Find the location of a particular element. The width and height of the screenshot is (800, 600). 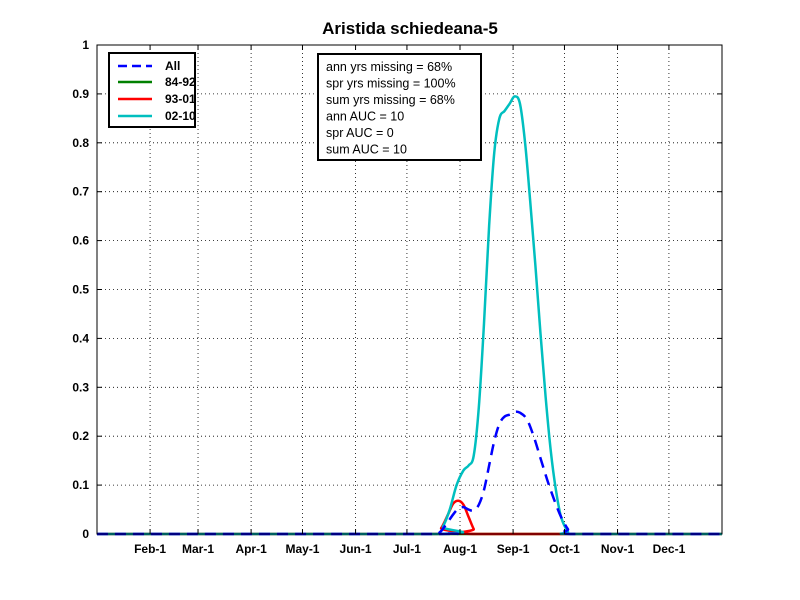

annotation-line: spr yrs missing = 100% is located at coordinates (391, 84).